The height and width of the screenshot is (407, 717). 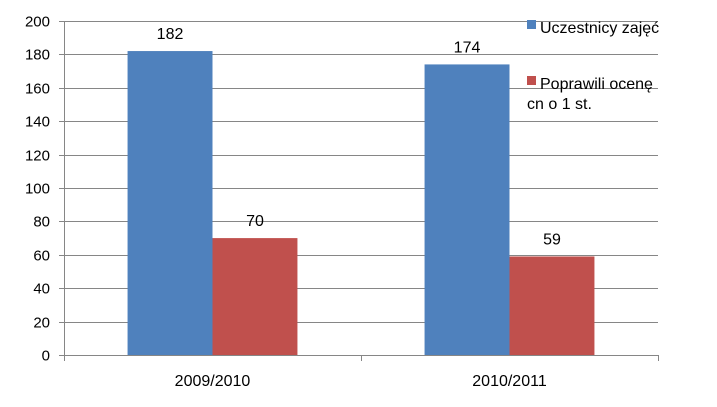 What do you see at coordinates (37, 55) in the screenshot?
I see `y-tick-label-180: 180` at bounding box center [37, 55].